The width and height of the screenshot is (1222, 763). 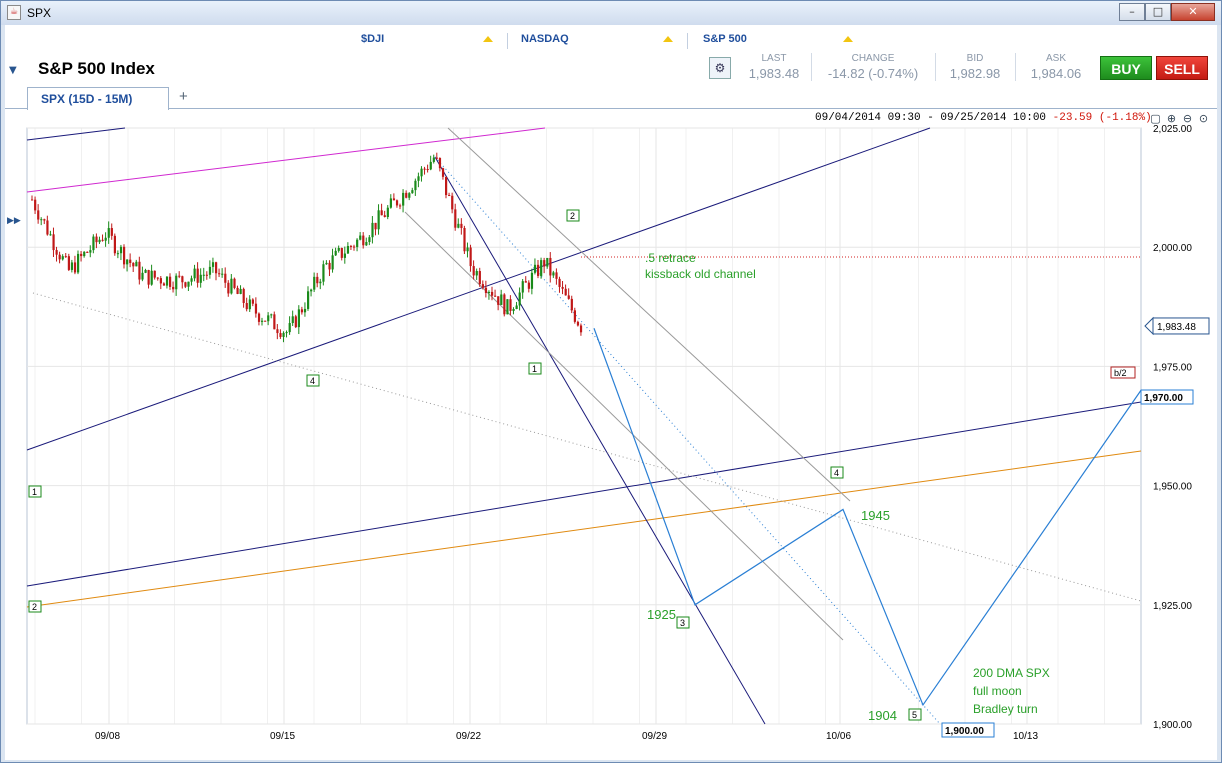 I want to click on zoom-in-icon: ⊕, so click(x=1171, y=118).